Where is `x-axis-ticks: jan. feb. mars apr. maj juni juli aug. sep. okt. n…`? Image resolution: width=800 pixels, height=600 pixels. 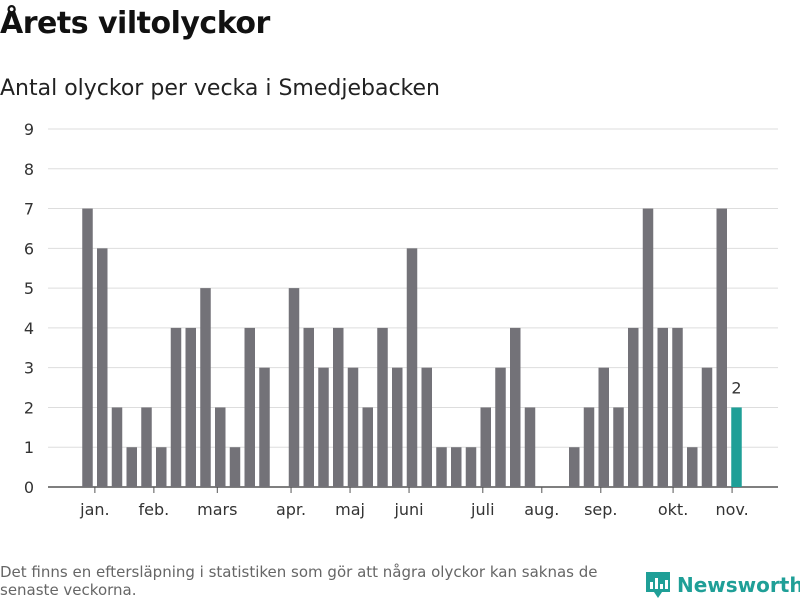
x-axis-ticks: jan. feb. mars apr. maj juni juli aug. sep. okt. n… is located at coordinates (414, 503).